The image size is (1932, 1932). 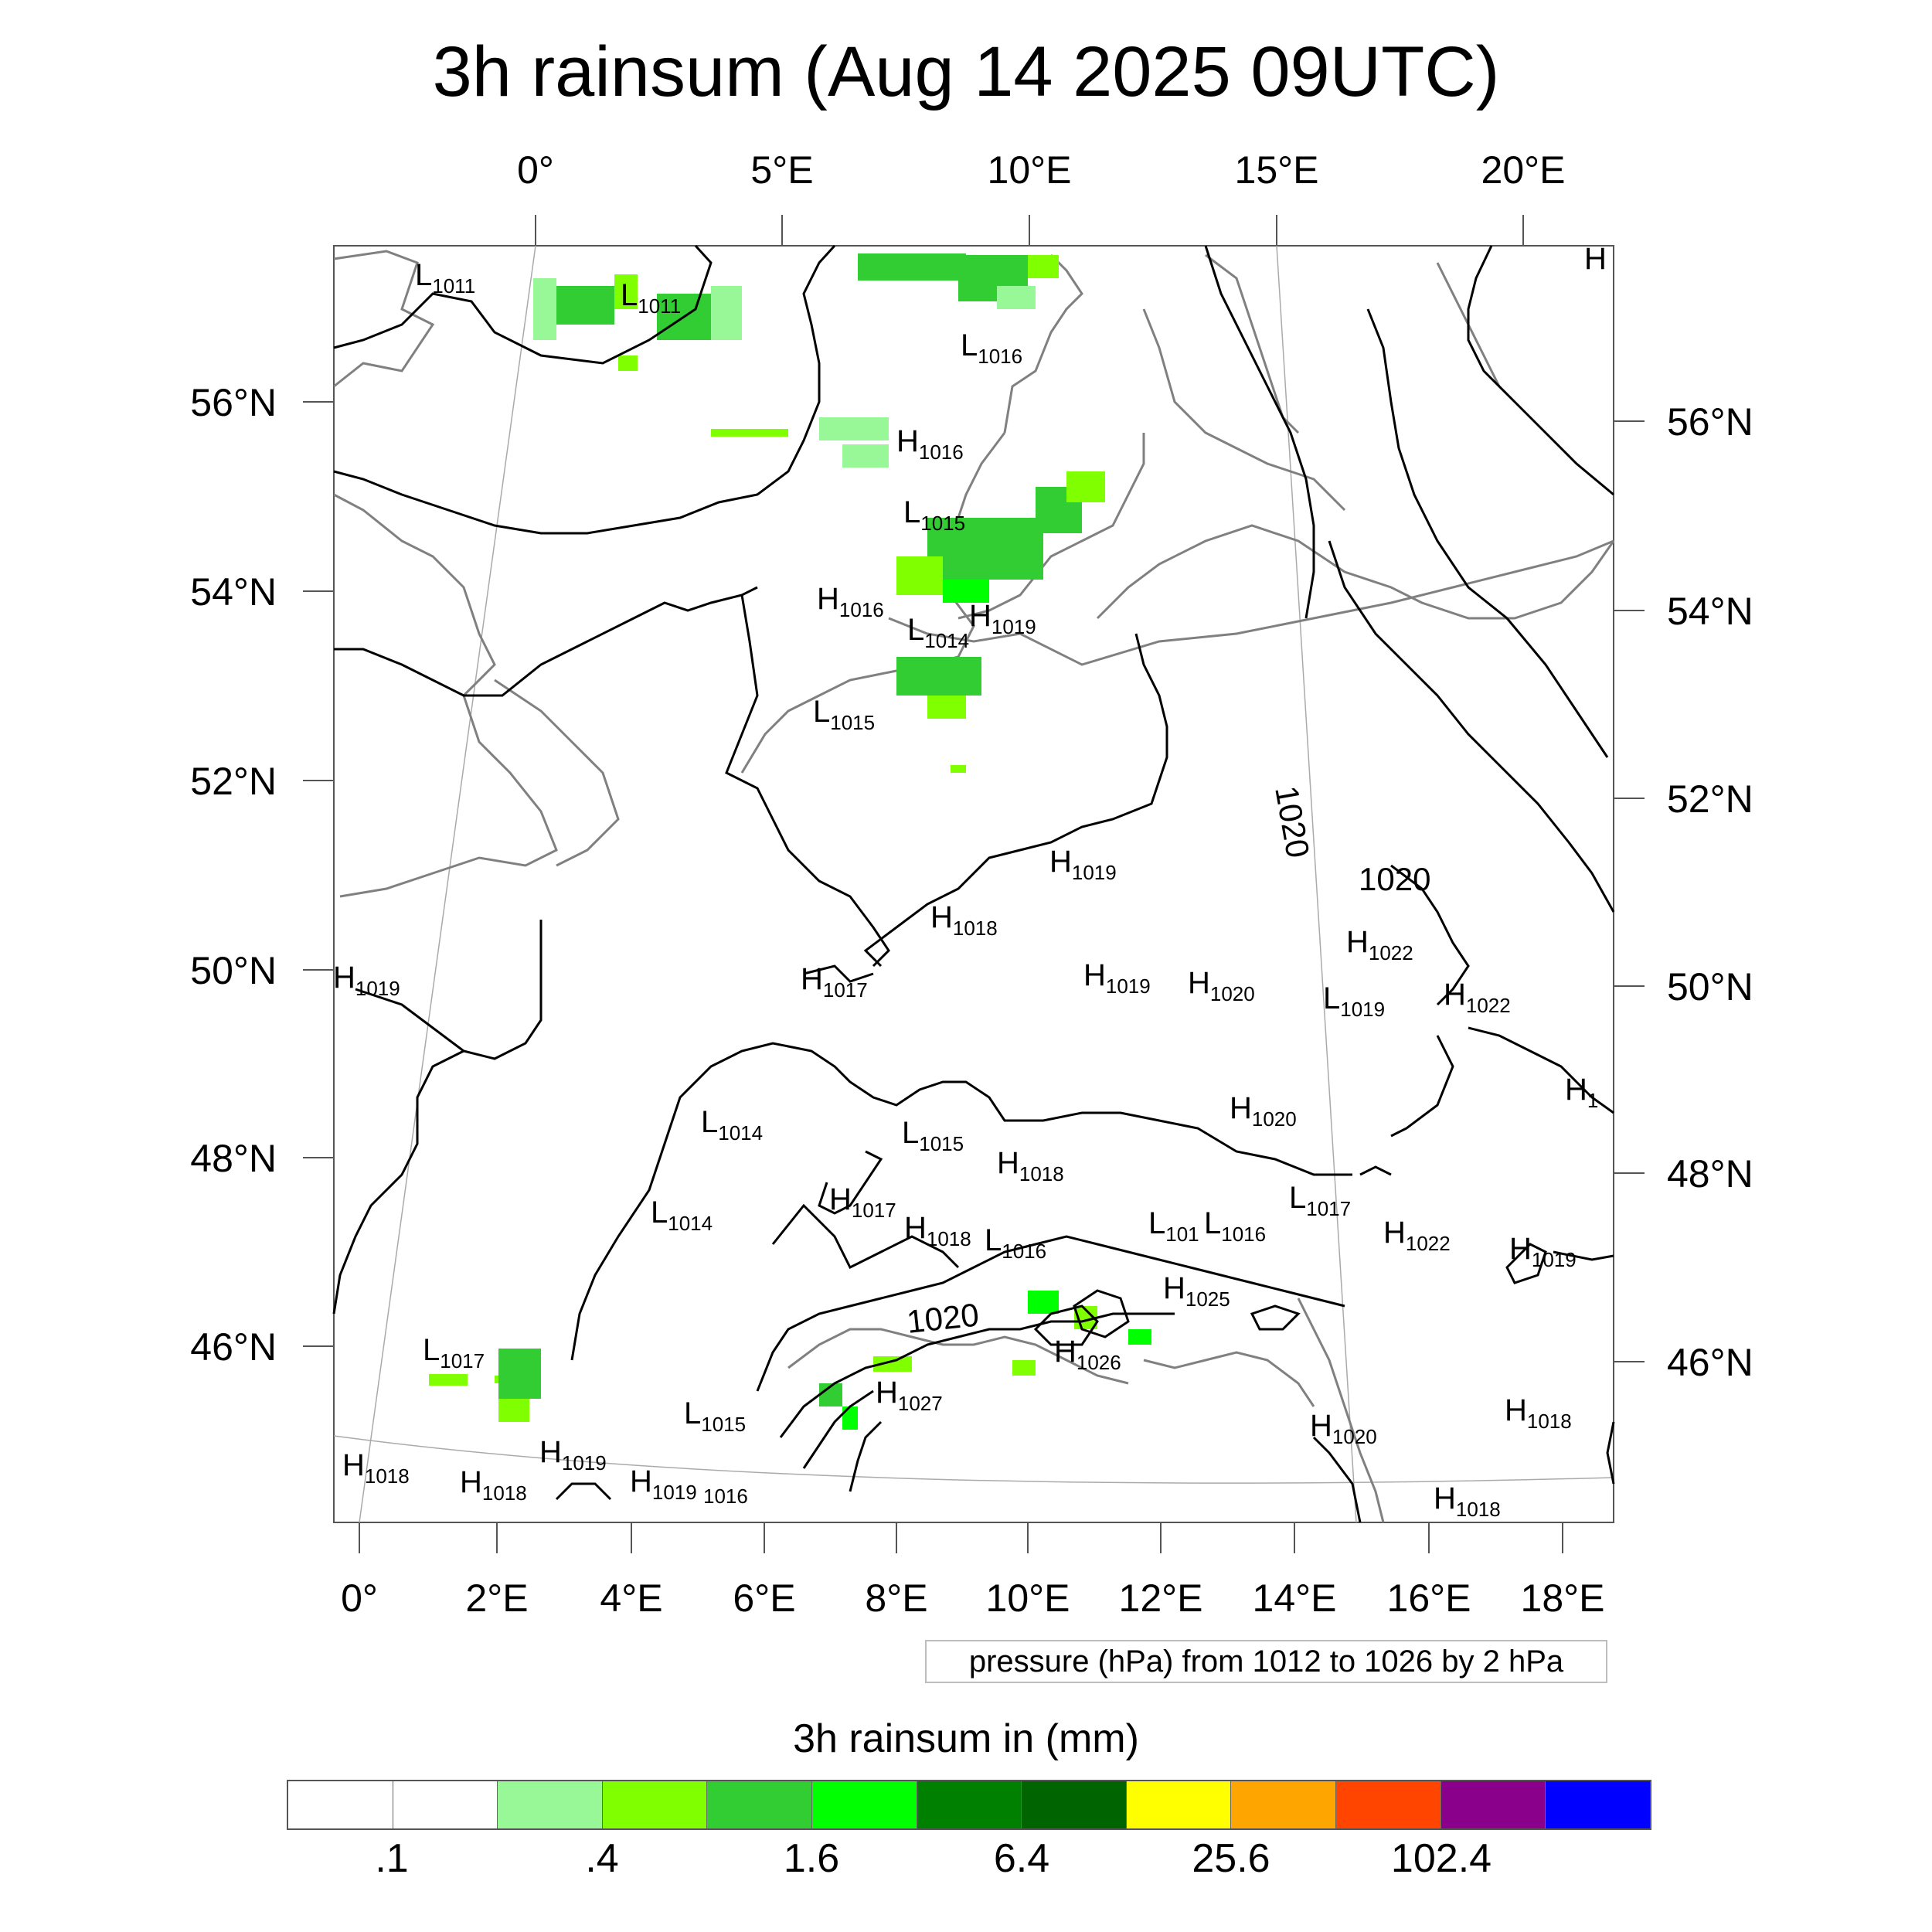 I want to click on rain-denmark-band, so click(x=1000, y=622).